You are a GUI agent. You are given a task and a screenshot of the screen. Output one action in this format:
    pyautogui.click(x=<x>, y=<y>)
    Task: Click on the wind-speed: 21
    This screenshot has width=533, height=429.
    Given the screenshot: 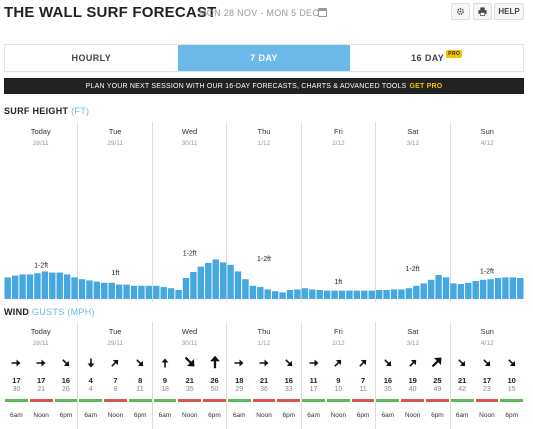 What is the action you would take?
    pyautogui.click(x=189, y=380)
    